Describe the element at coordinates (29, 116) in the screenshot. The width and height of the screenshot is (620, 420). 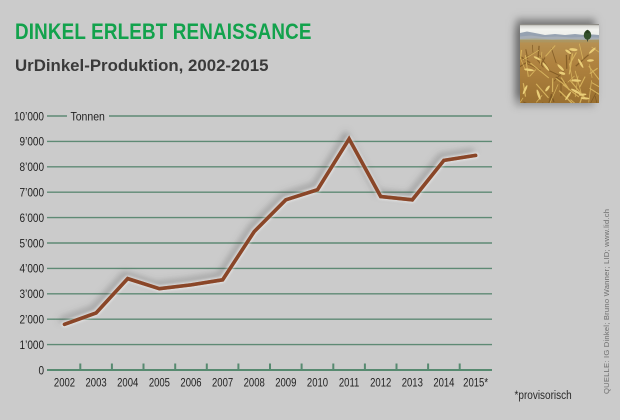
I see `svg-text: 10’000` at that location.